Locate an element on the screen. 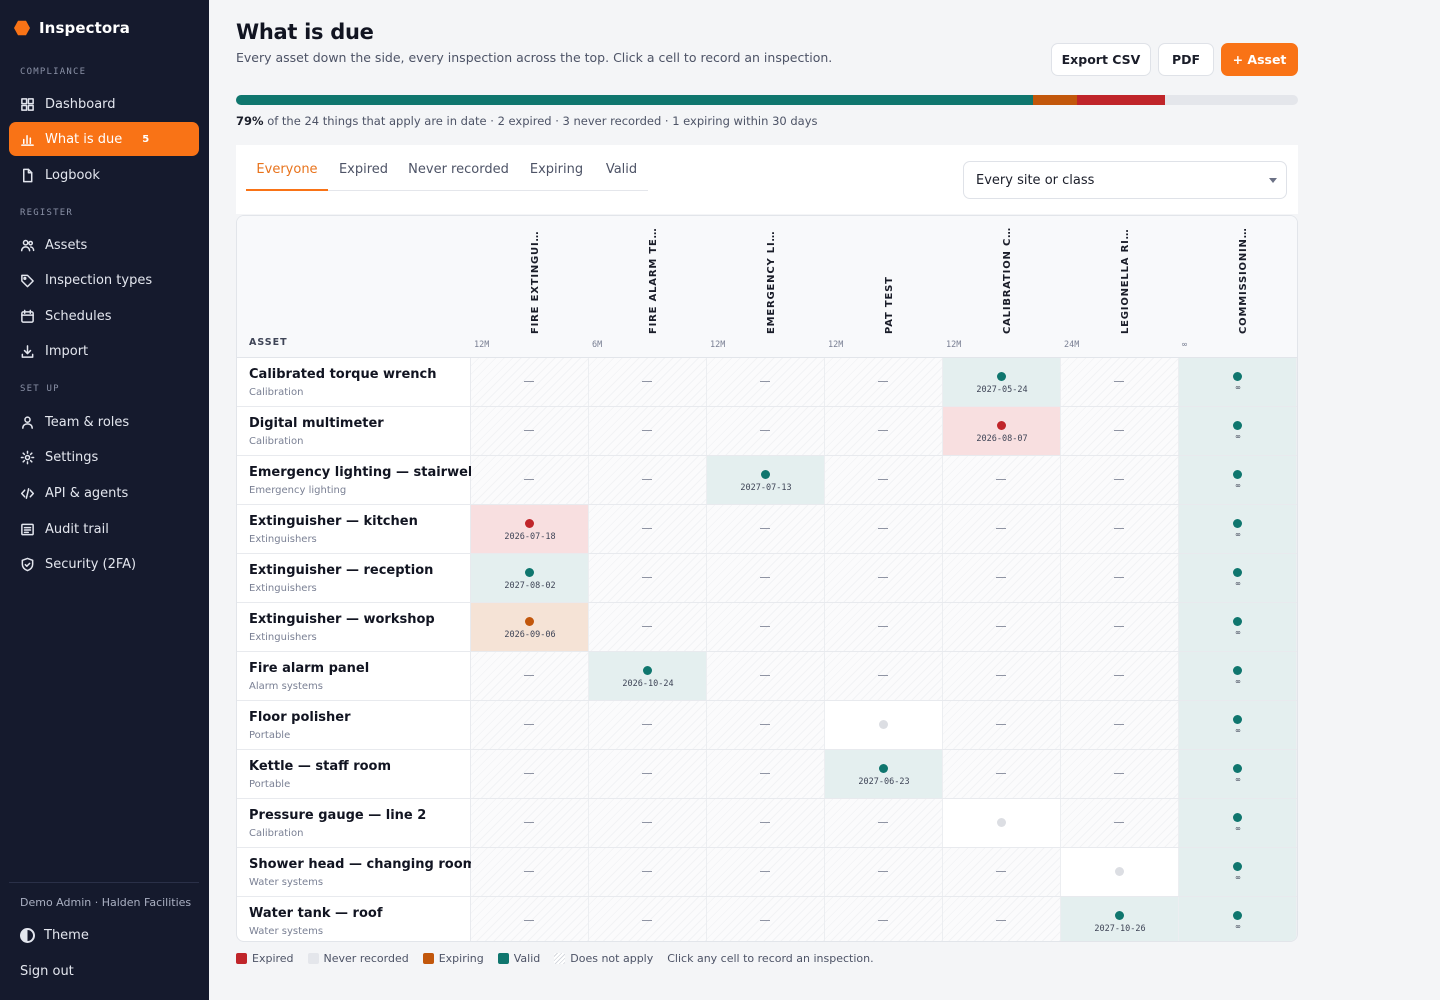 This screenshot has height=1000, width=1440. column-header: FIRE EXTINGUISHER SERVICE 12M is located at coordinates (530, 287).